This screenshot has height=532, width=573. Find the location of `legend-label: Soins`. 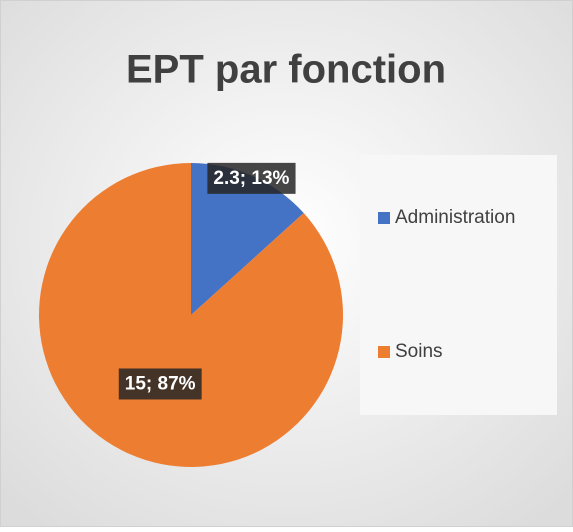

legend-label: Soins is located at coordinates (419, 351).